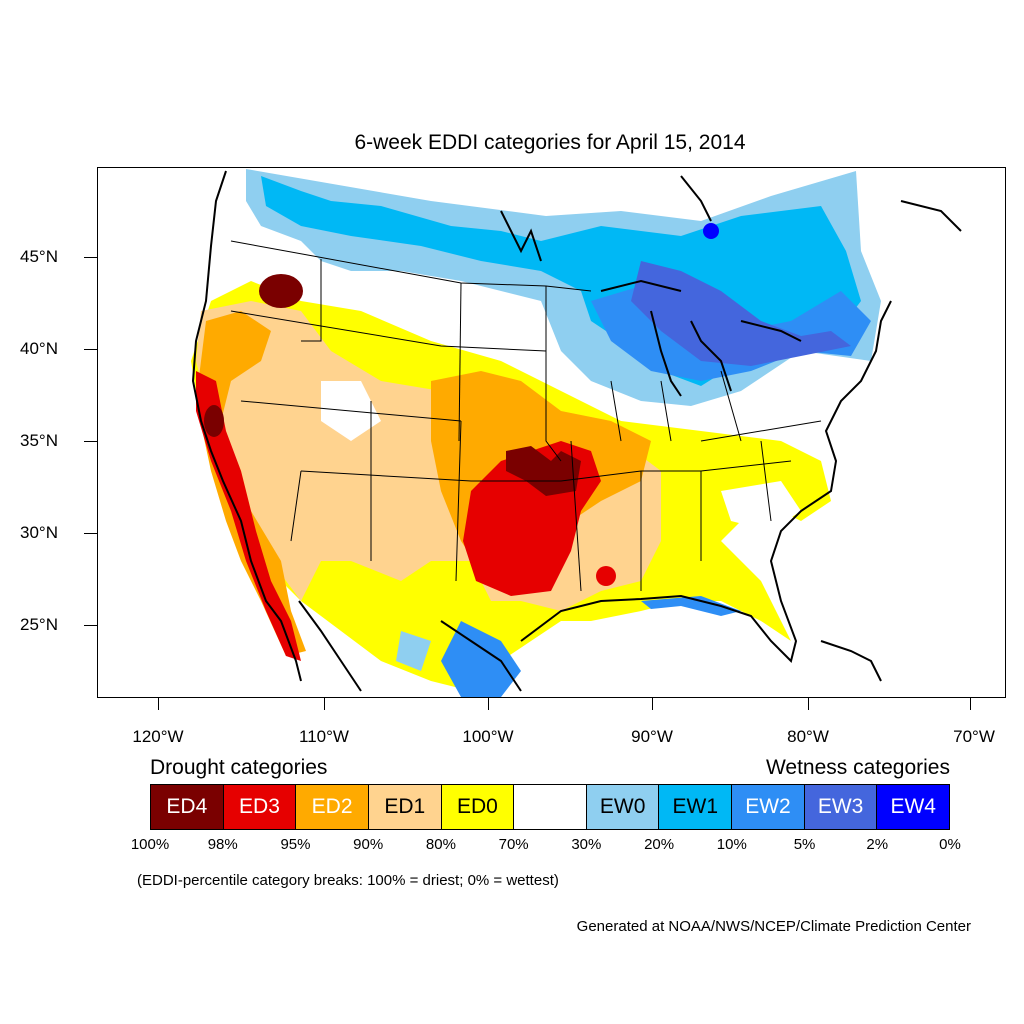 The width and height of the screenshot is (1024, 1024). I want to click on drought-region-ed2, so click(251, 483).